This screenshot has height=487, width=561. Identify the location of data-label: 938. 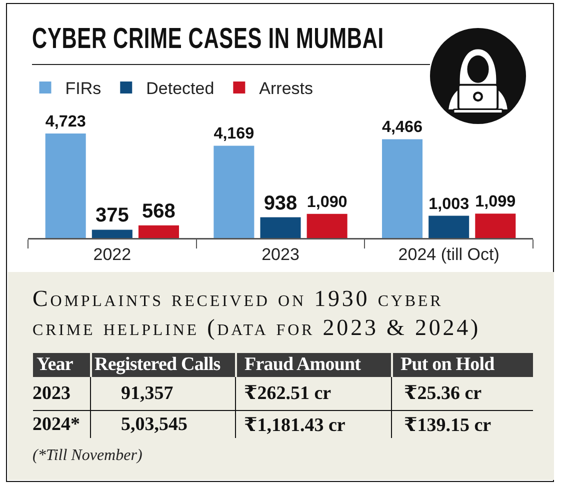
(281, 203).